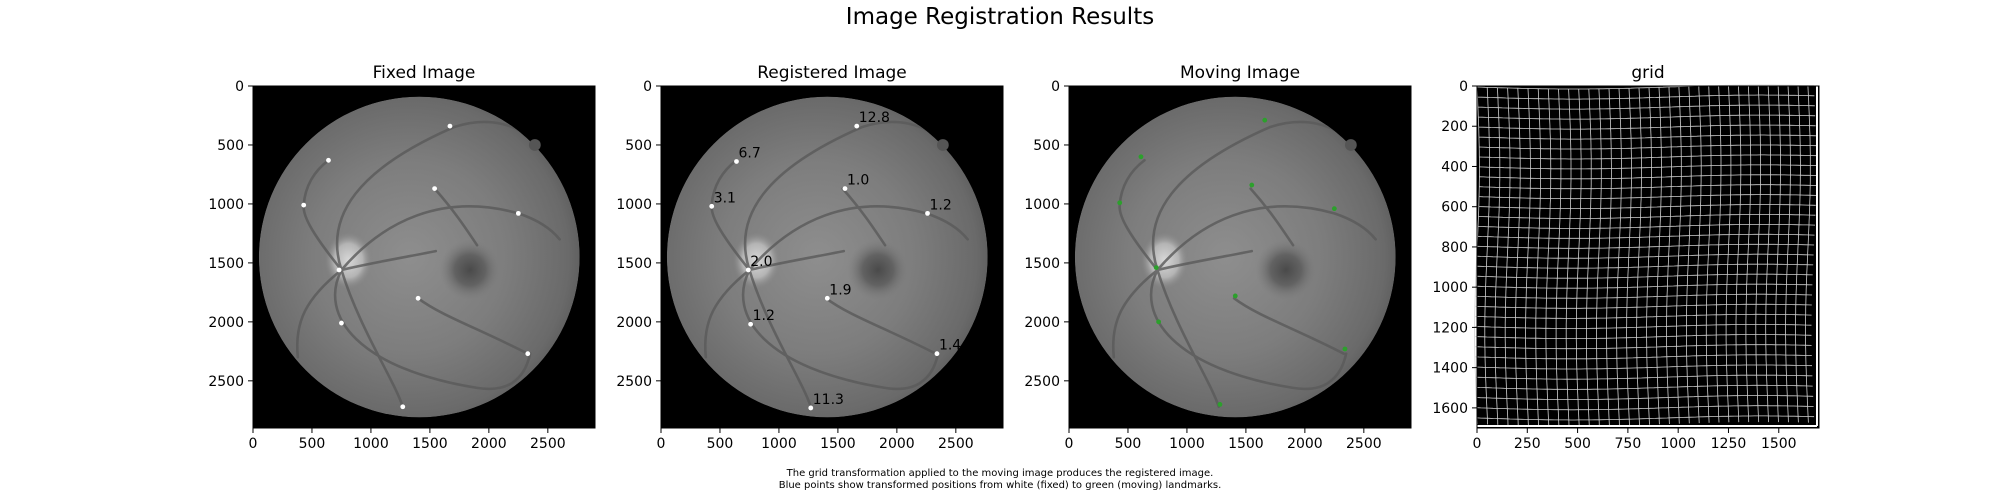 The image size is (2000, 500). Describe the element at coordinates (634, 382) in the screenshot. I see `y-tick-label: 2500` at that location.